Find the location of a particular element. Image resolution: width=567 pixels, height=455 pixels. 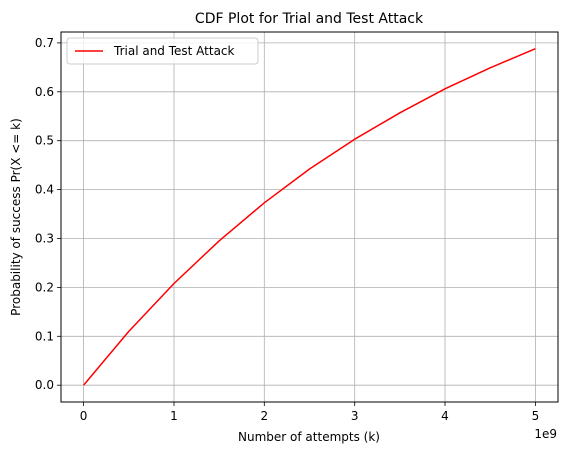

y-tick-label: 0.5 is located at coordinates (44, 141).